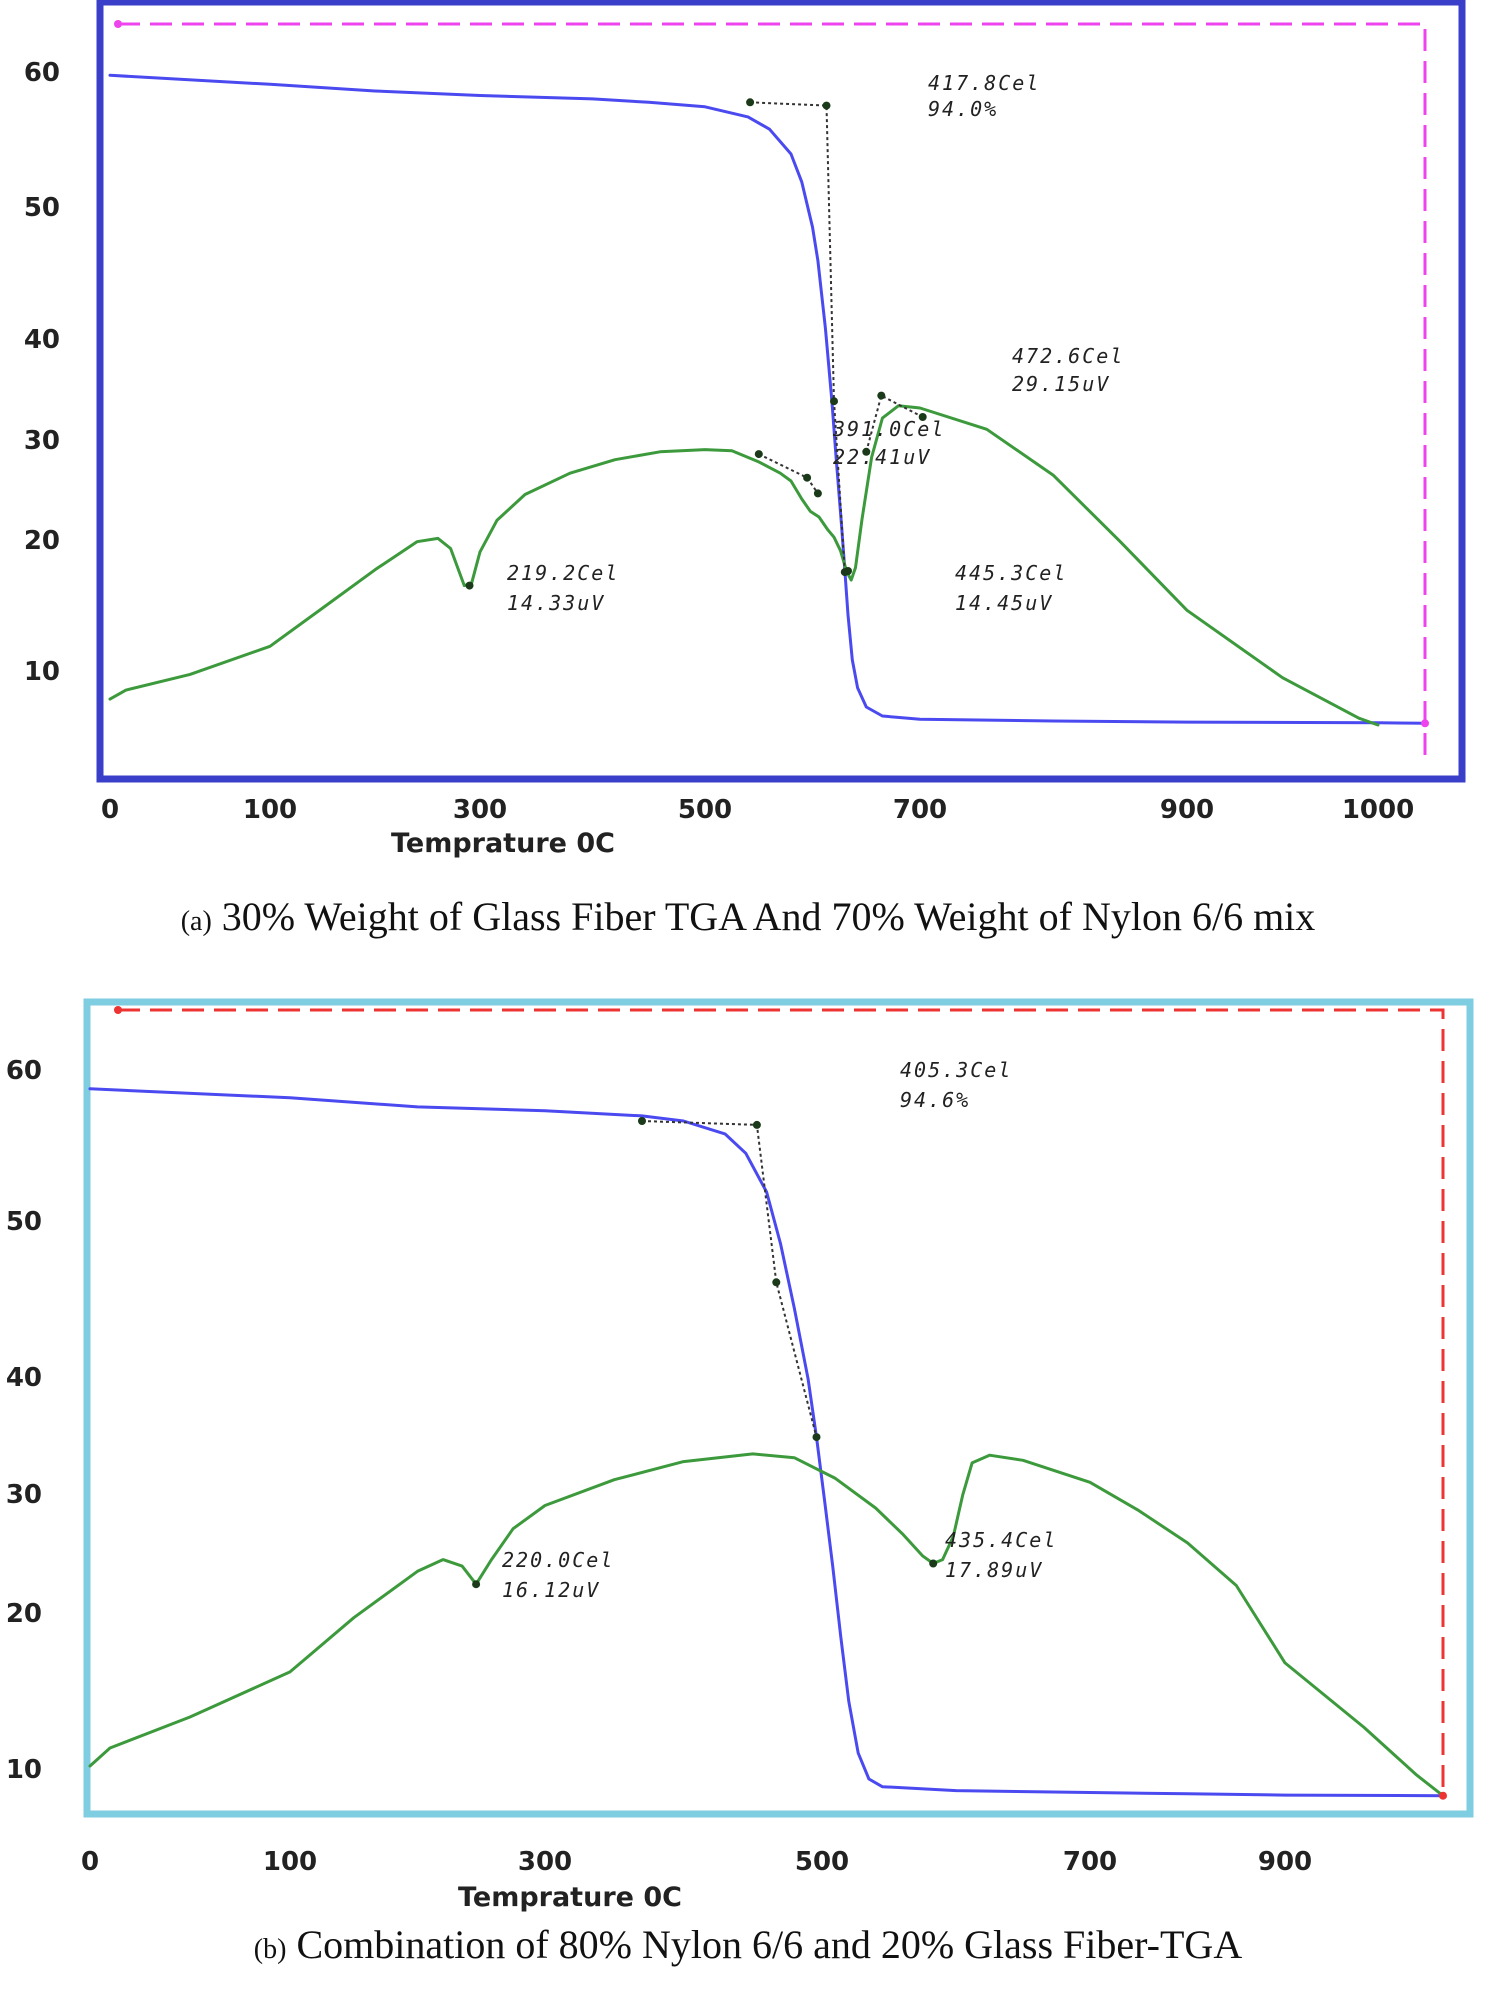  Describe the element at coordinates (744, 565) in the screenshot. I see `dta-signal-line` at that location.